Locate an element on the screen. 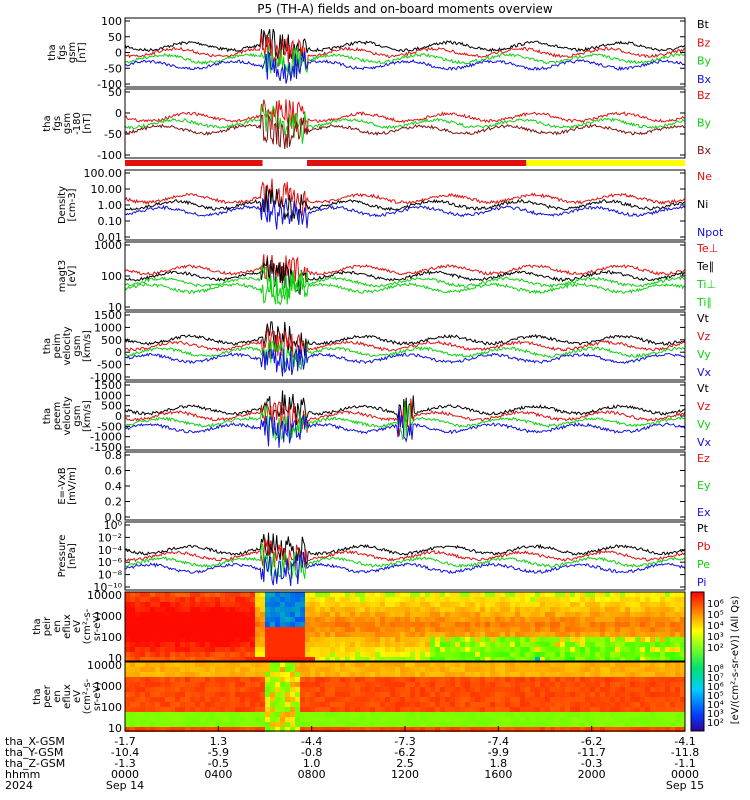  series-te is located at coordinates (405, 269).